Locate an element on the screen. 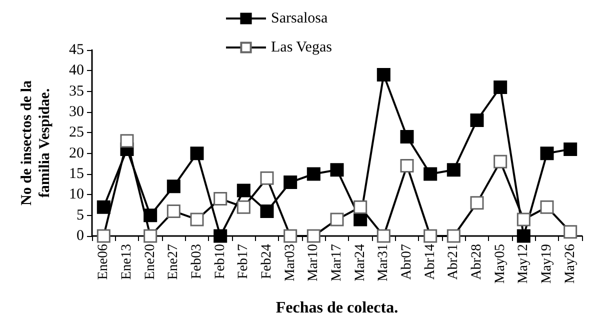 The image size is (596, 326). x-axis-title: Fechas de colecta. is located at coordinates (337, 308).